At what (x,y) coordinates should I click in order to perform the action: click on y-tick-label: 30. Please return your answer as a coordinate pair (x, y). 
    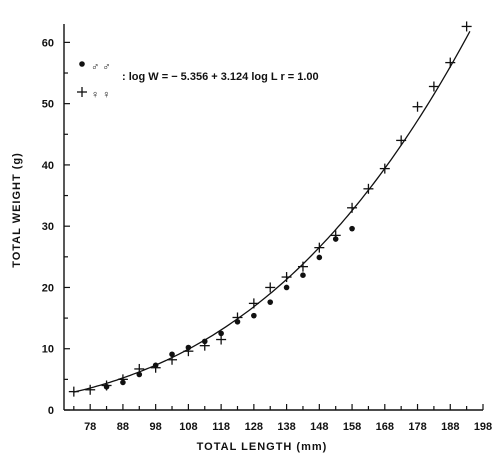
    Looking at the image, I should click on (48, 227).